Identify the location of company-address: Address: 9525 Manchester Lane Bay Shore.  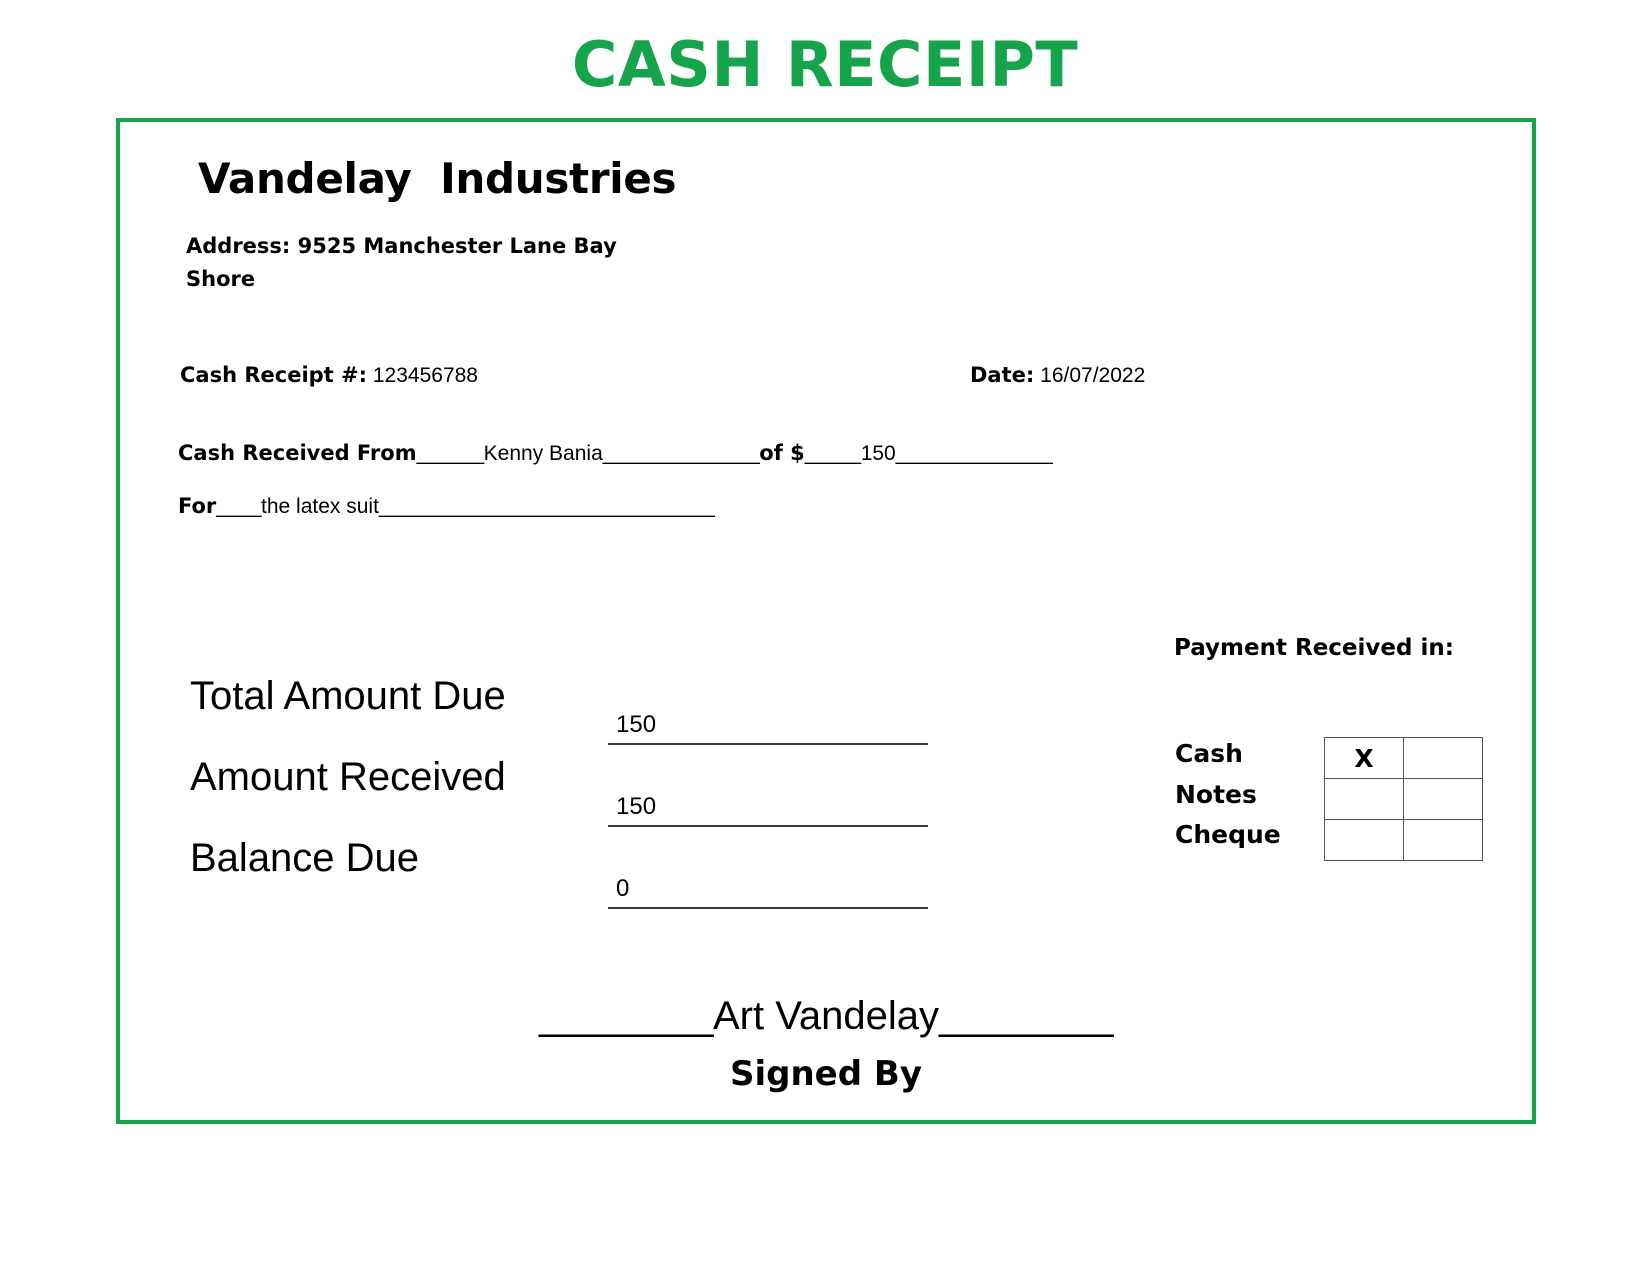
(401, 262).